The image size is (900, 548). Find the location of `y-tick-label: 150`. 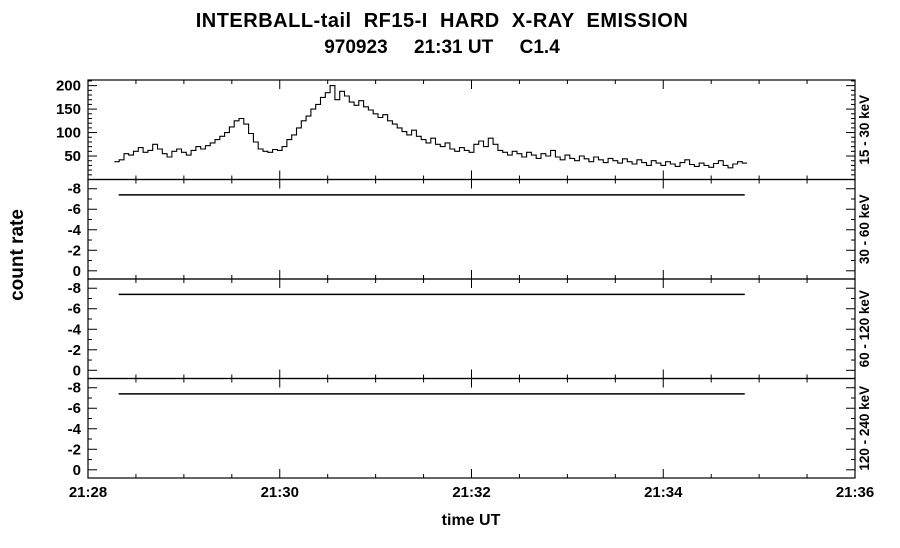

y-tick-label: 150 is located at coordinates (68, 109).